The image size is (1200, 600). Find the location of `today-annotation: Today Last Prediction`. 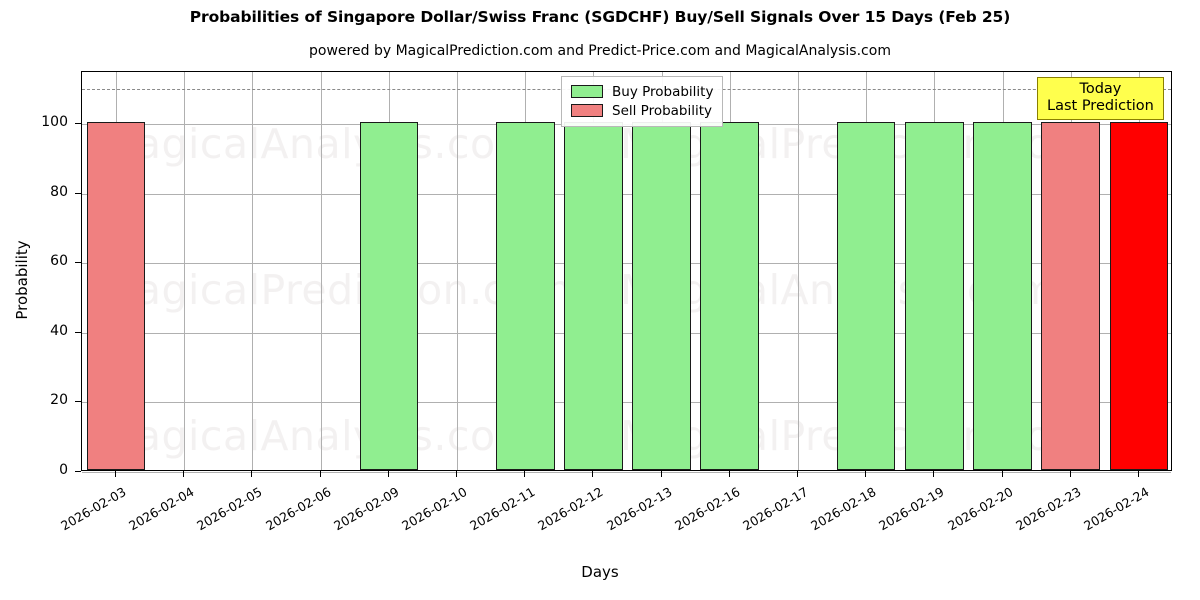

today-annotation: Today Last Prediction is located at coordinates (1100, 98).